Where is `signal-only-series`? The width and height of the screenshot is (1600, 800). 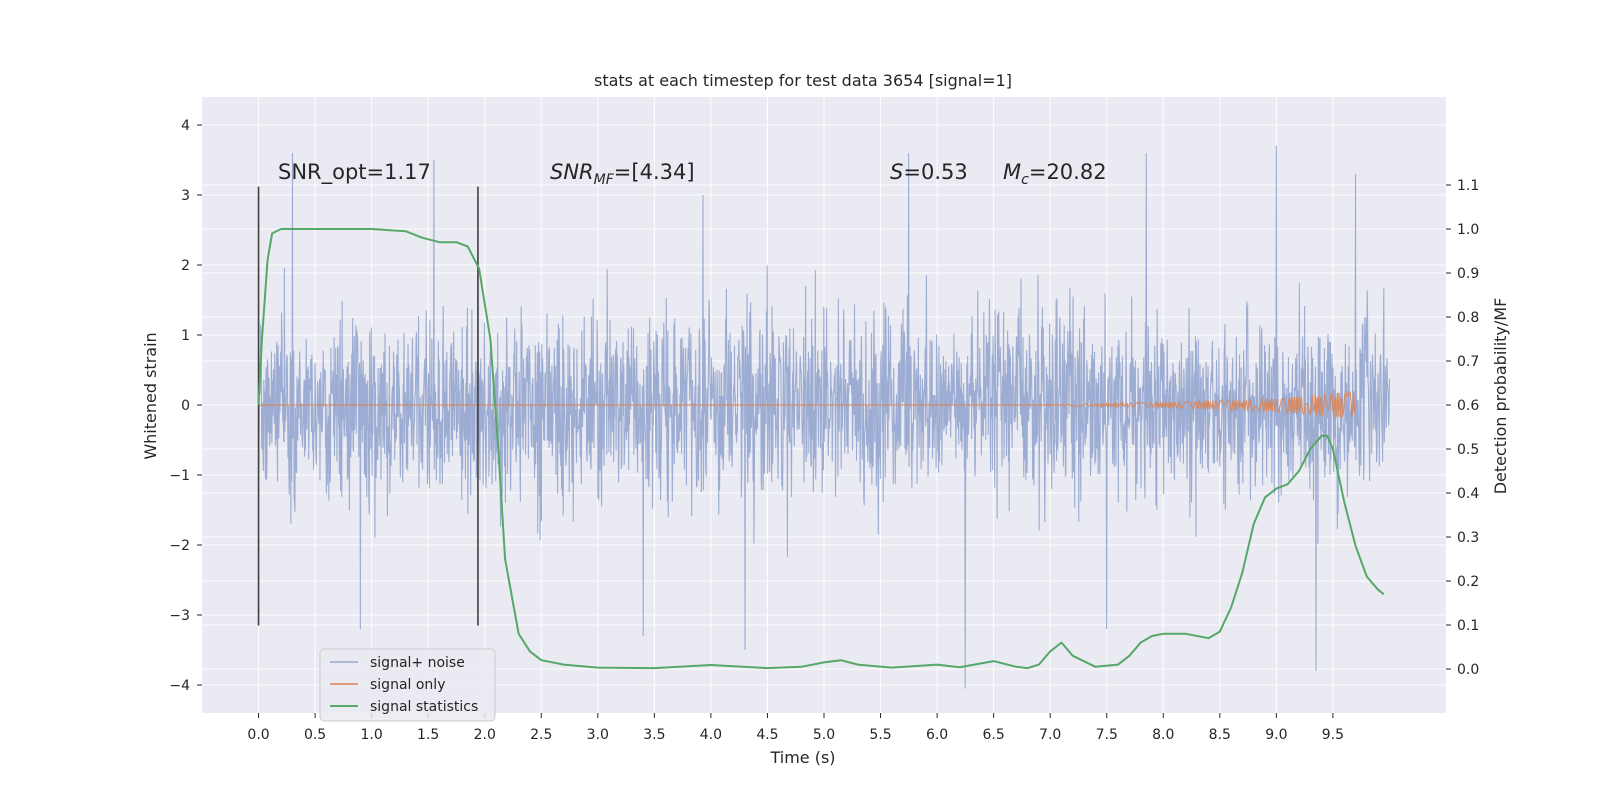 signal-only-series is located at coordinates (807, 403).